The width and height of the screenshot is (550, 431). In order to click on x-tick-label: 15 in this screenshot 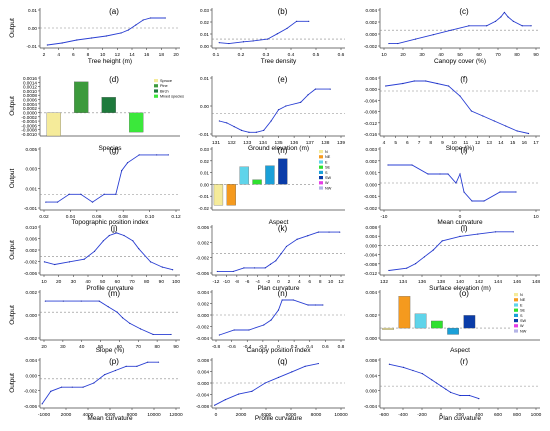, I will do `click(513, 143)`.